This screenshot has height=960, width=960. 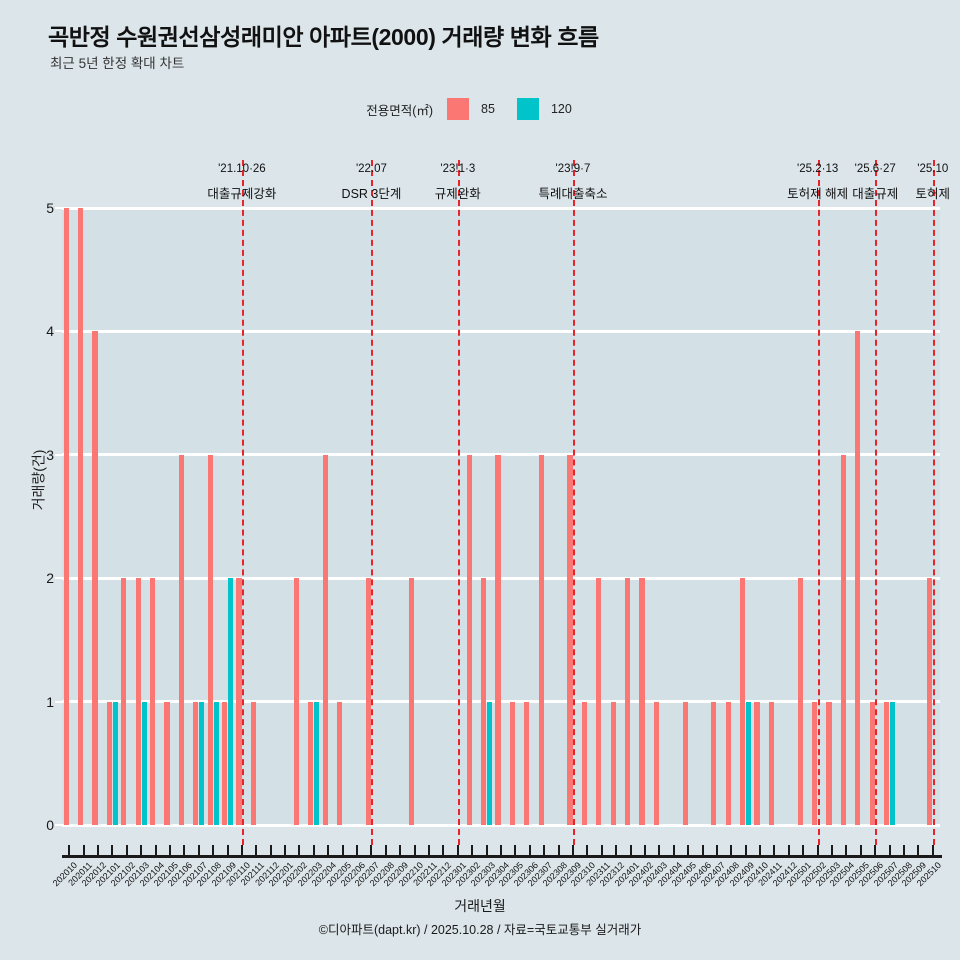 I want to click on y-axis-tick-label: 4, so click(x=50, y=331).